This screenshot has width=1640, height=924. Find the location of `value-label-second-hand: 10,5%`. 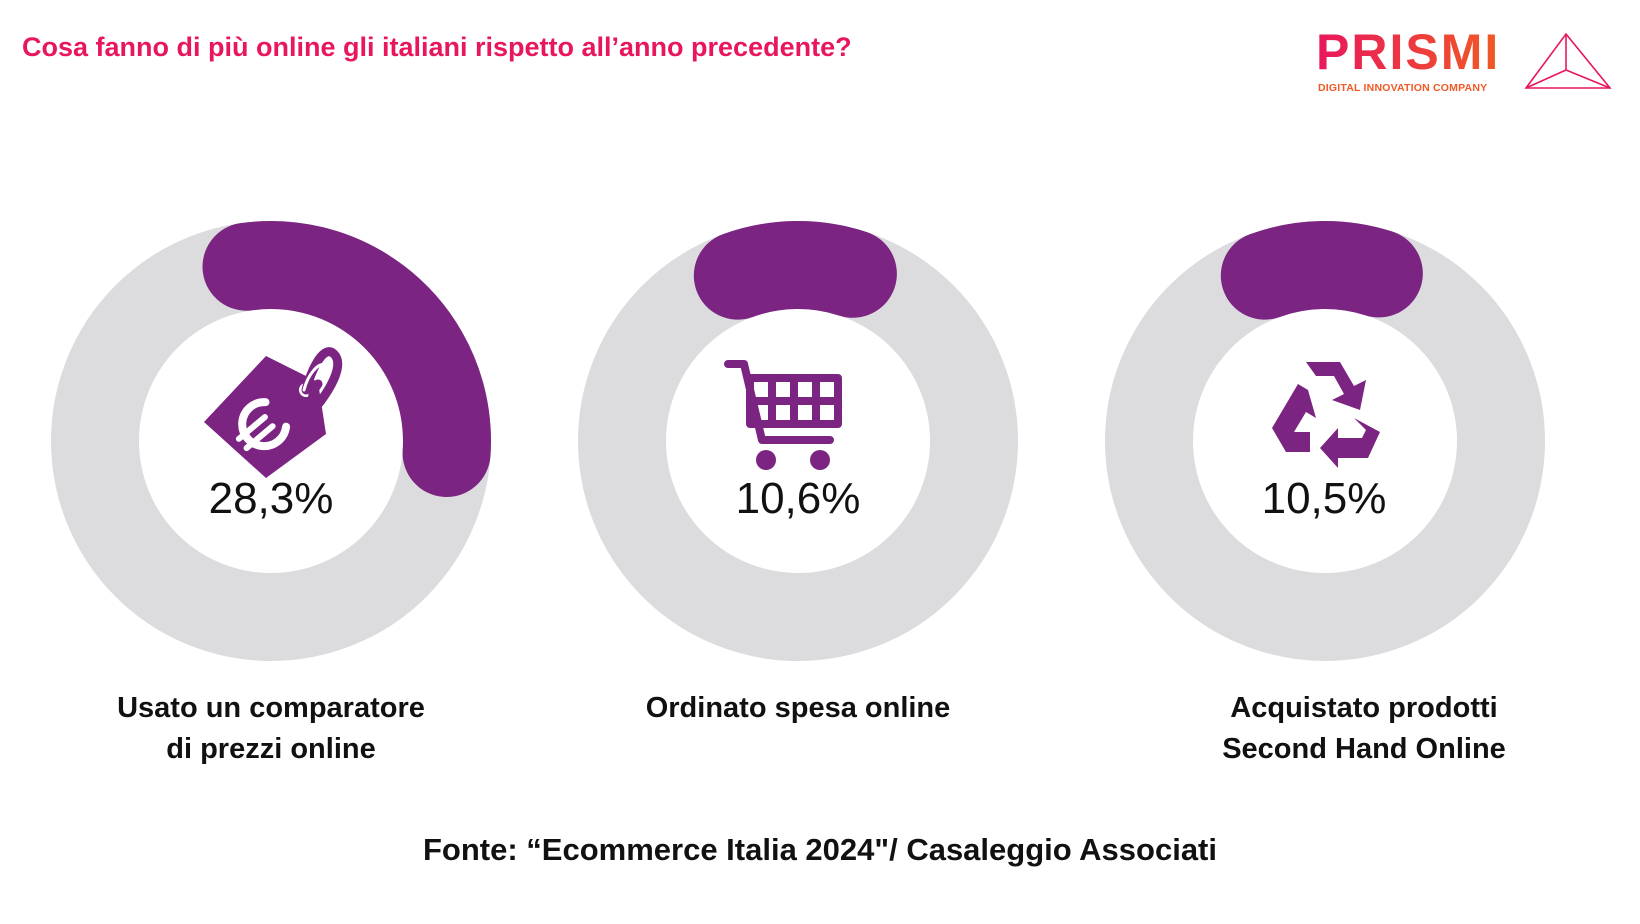

value-label-second-hand: 10,5% is located at coordinates (1324, 498).